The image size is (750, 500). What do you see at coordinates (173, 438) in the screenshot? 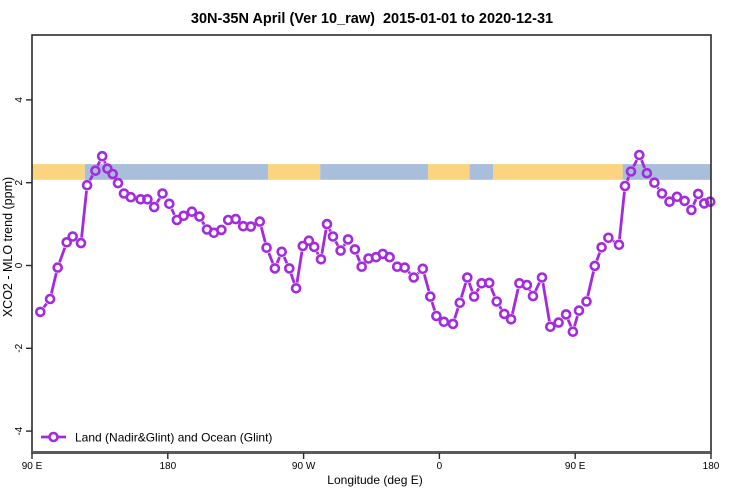
I see `legend-label: Land (Nadir&Glint) and Ocean (Glint)` at bounding box center [173, 438].